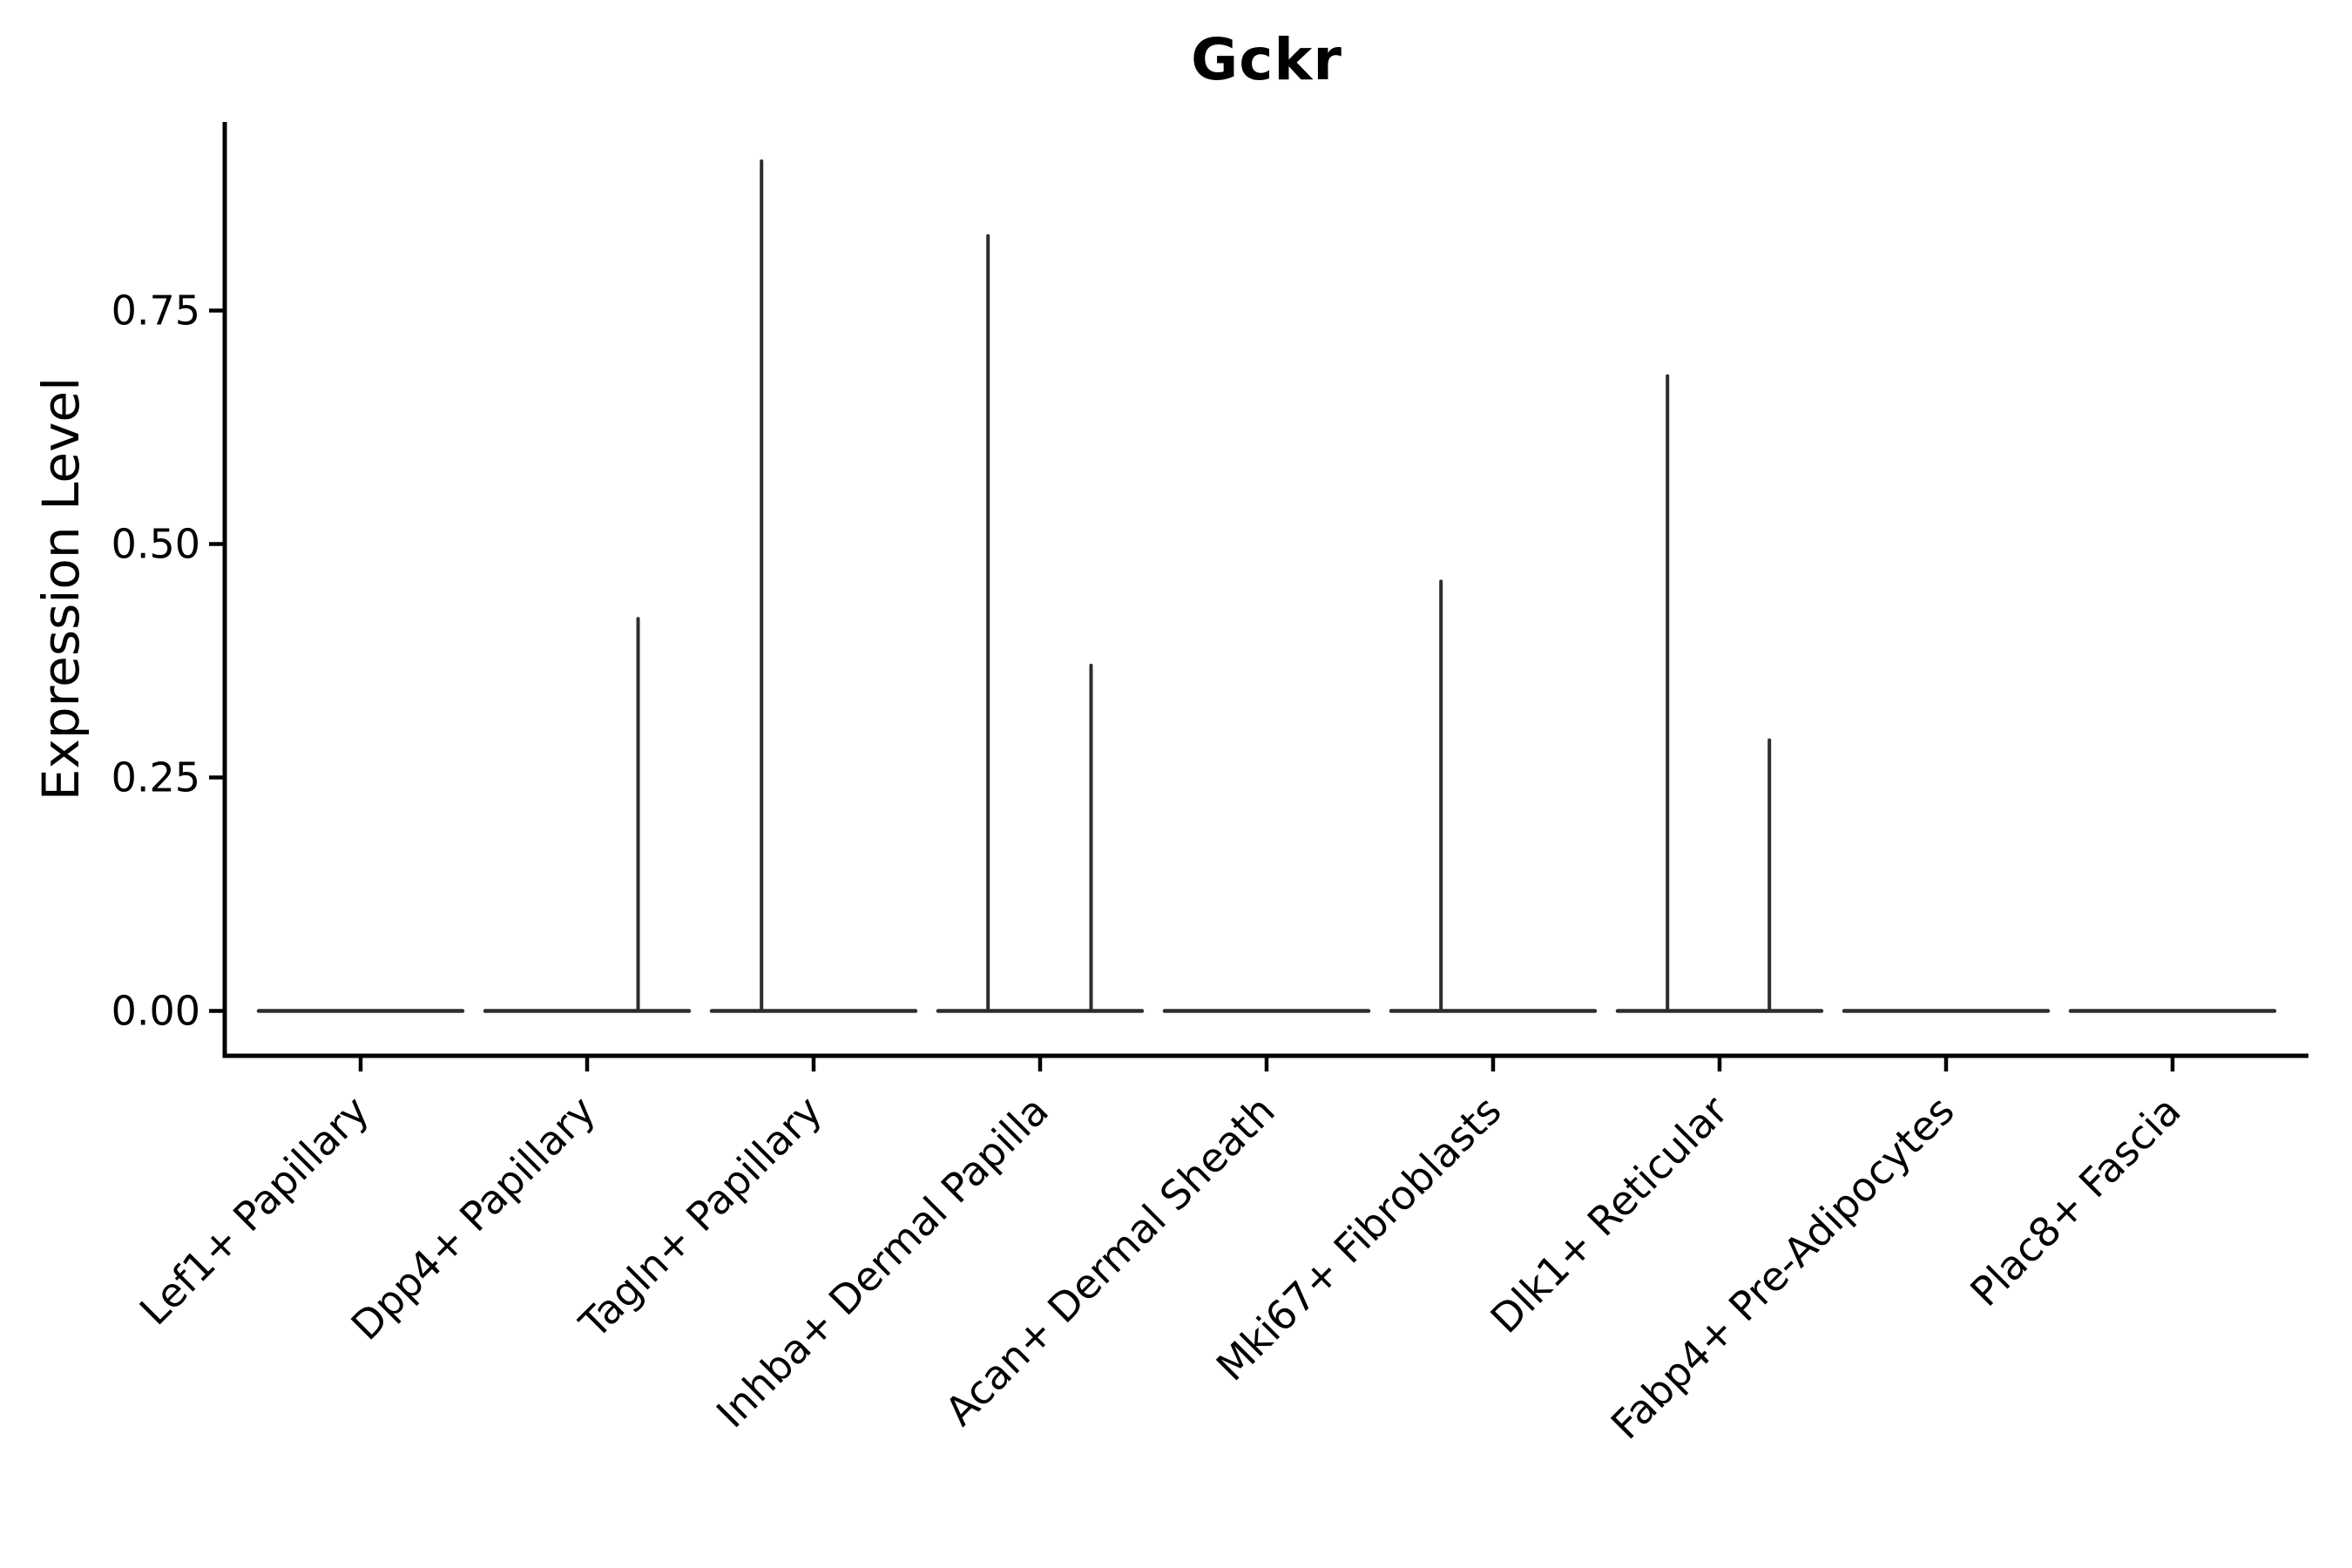  What do you see at coordinates (2075, 1201) in the screenshot?
I see `x-axis-tick-label: Plac8+ Fascia` at bounding box center [2075, 1201].